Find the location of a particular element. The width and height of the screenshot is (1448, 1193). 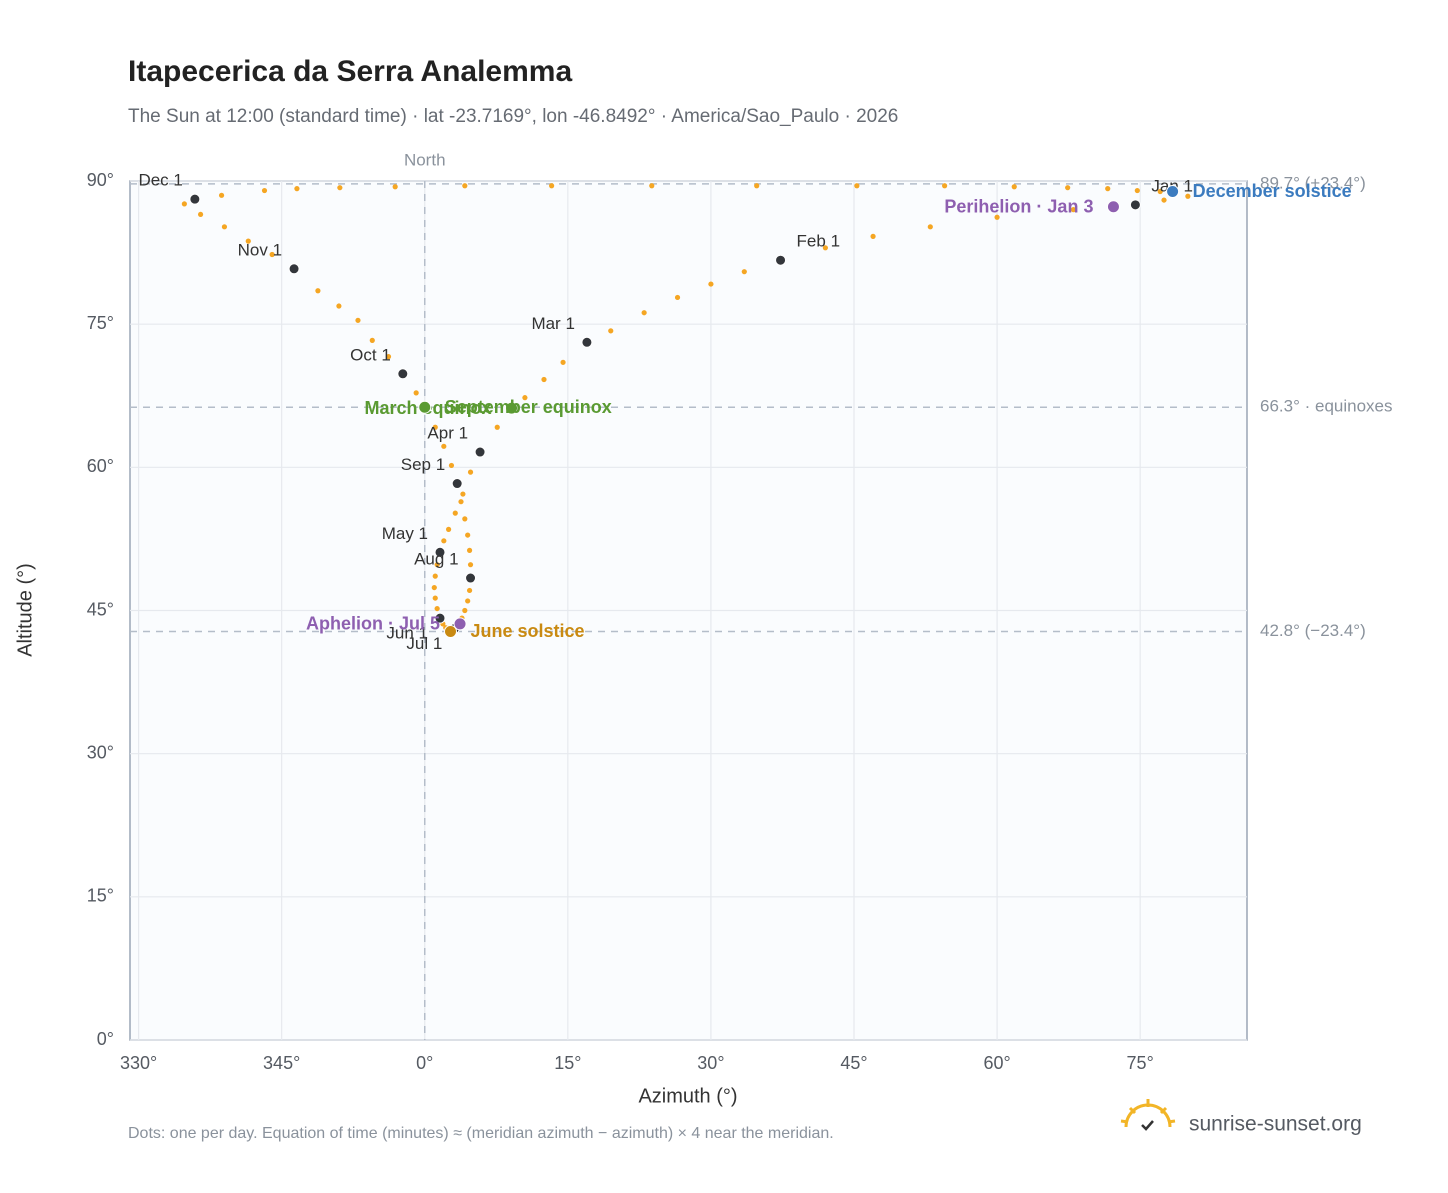

x-tick-label: 330° is located at coordinates (138, 1063).